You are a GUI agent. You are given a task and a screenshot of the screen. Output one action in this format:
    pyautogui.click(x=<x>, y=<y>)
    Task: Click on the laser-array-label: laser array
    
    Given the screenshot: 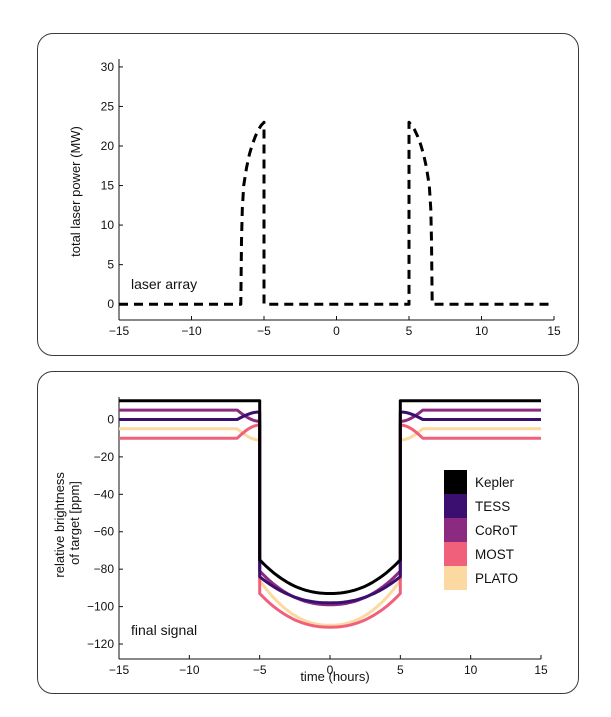 What is the action you would take?
    pyautogui.click(x=164, y=284)
    